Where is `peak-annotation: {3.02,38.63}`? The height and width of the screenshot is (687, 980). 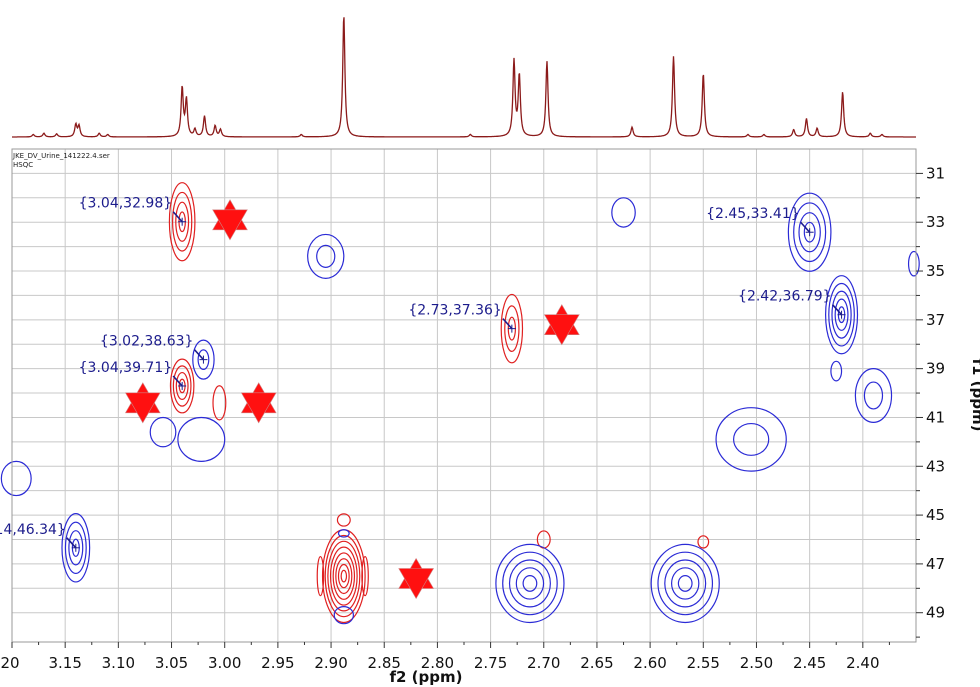 peak-annotation: {3.02,38.63} is located at coordinates (154, 349).